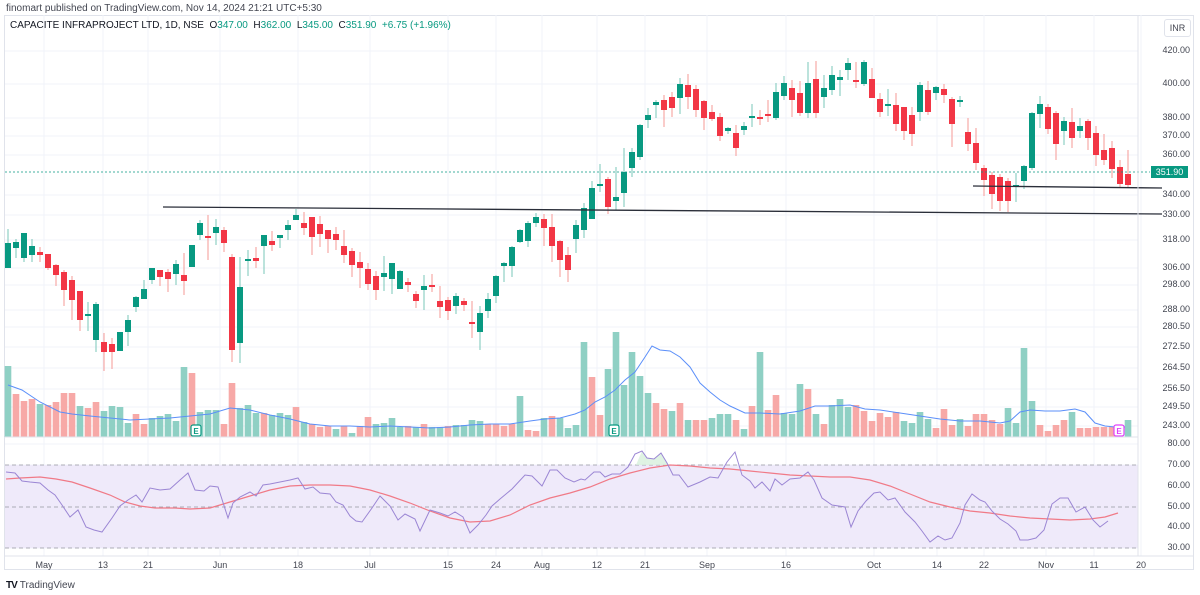 This screenshot has height=595, width=1200. Describe the element at coordinates (1177, 28) in the screenshot. I see `currency-button: INR` at that location.